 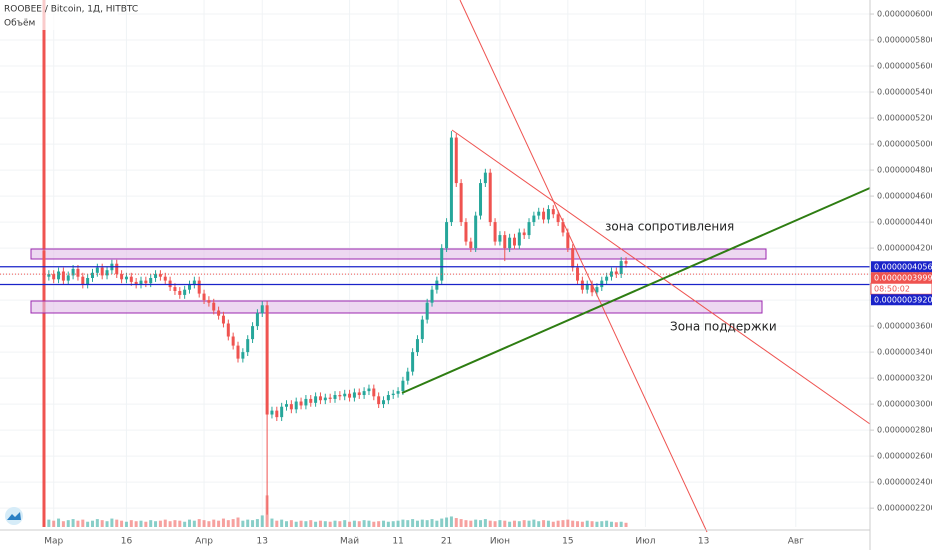 What do you see at coordinates (567, 542) in the screenshot?
I see `x-tick-label: 15` at bounding box center [567, 542].